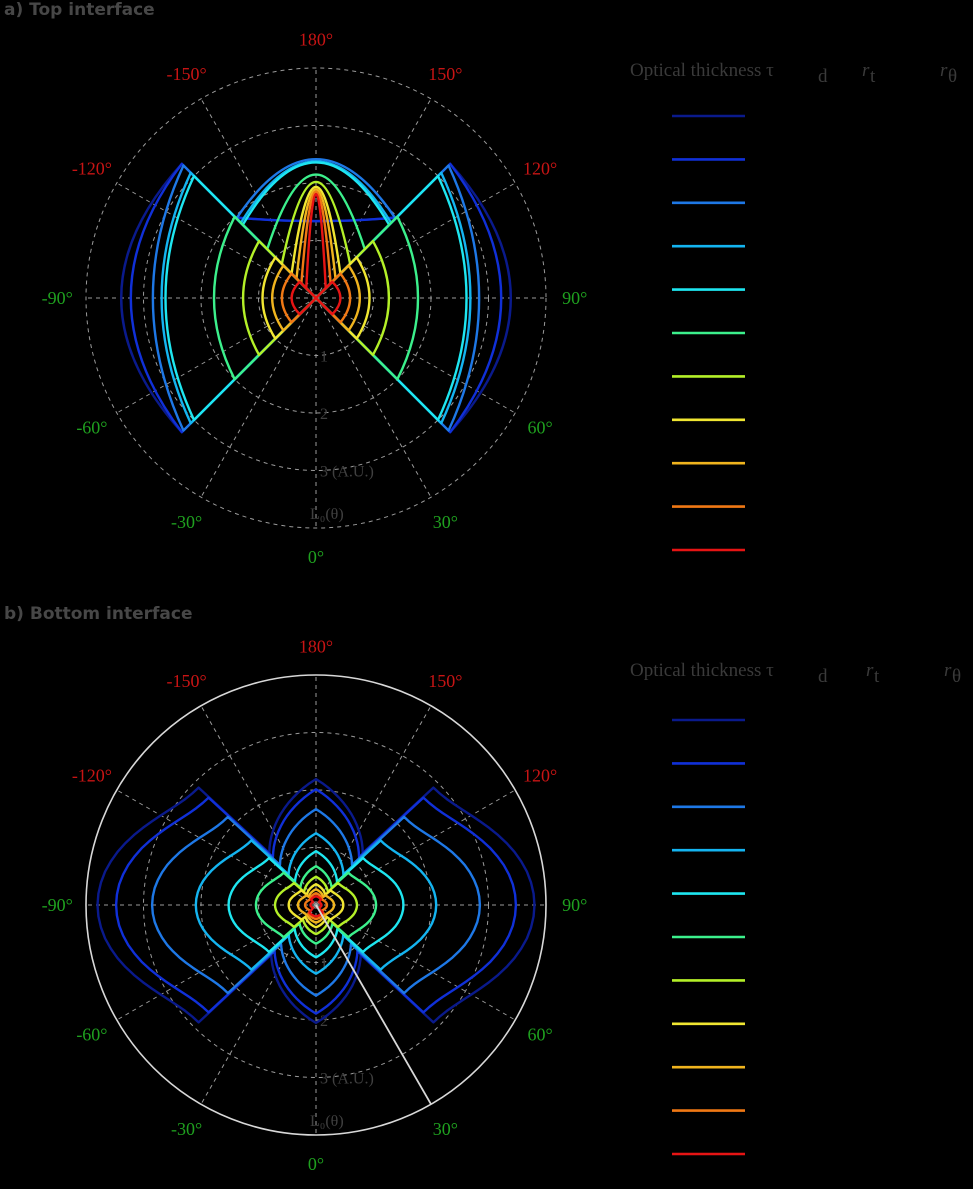  I want to click on angle-marker-line, so click(373, 1004).